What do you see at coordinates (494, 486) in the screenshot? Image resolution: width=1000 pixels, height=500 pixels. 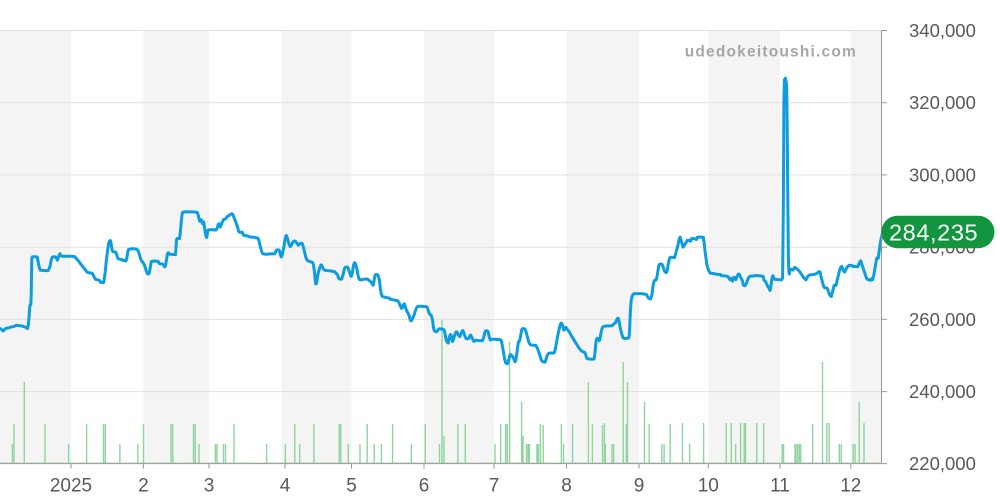 I see `svg-text: 7` at bounding box center [494, 486].